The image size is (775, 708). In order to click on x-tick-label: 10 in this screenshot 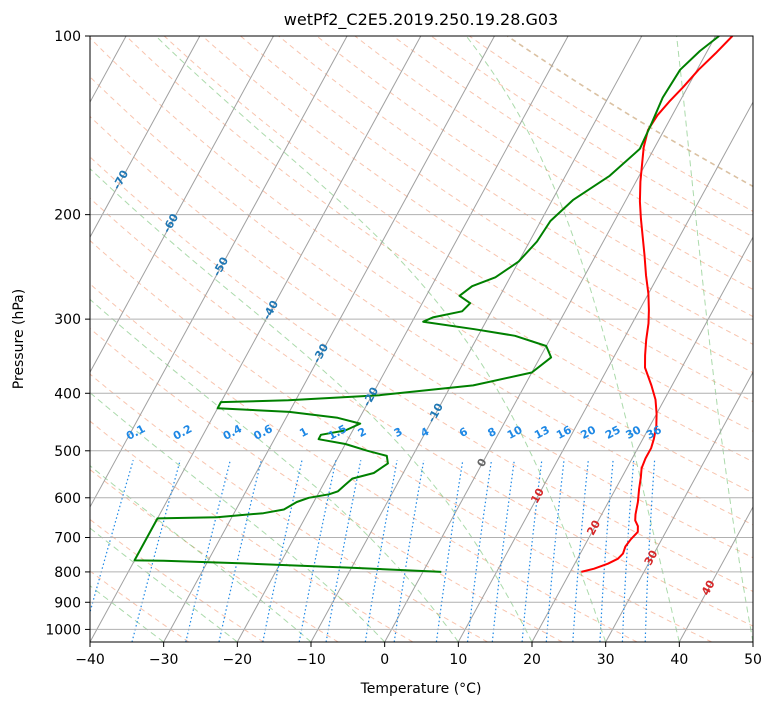, I will do `click(458, 660)`.